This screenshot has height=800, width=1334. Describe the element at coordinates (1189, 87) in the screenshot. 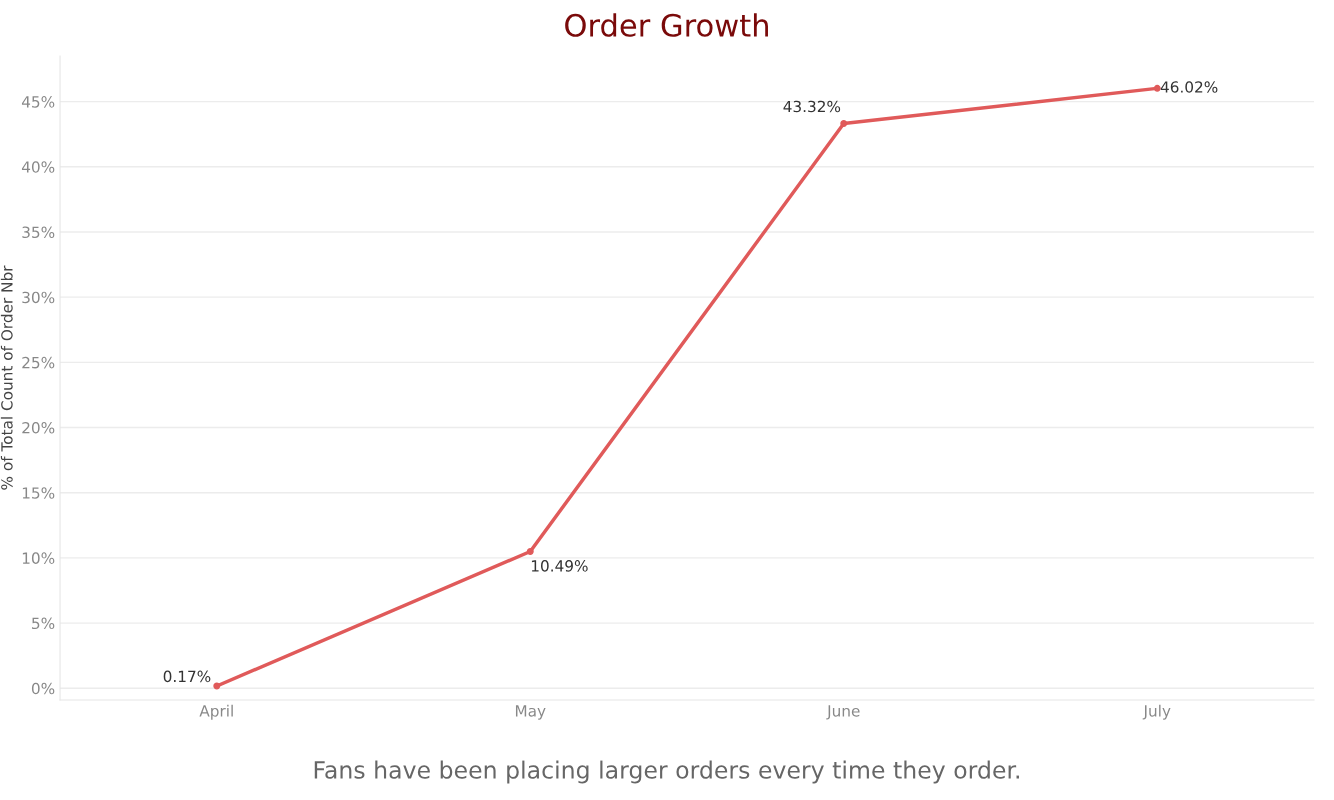

I see `data-label: 46.02%` at that location.